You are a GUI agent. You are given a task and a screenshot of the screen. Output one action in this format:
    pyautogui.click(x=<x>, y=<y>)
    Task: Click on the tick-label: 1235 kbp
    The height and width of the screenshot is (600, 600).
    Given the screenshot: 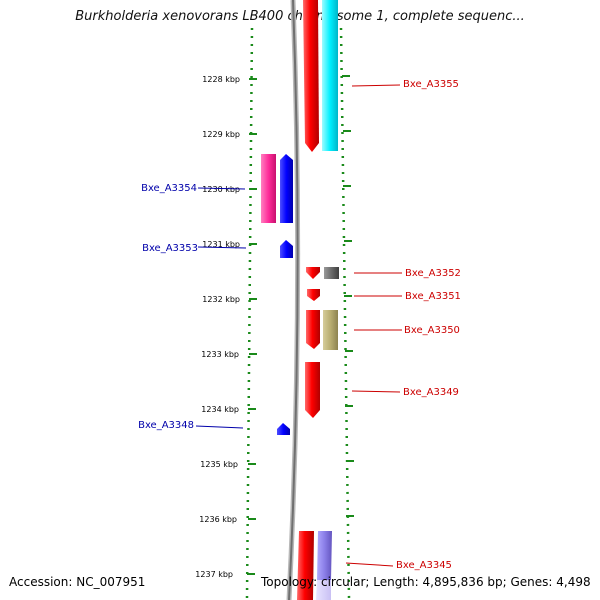 What is the action you would take?
    pyautogui.click(x=219, y=464)
    